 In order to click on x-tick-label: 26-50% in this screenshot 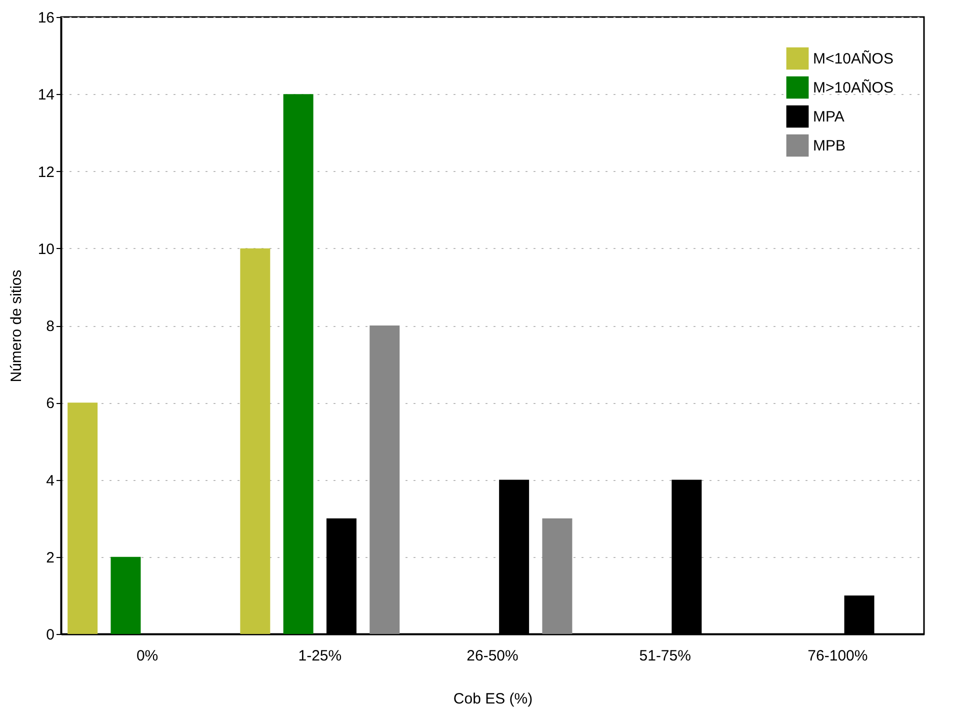, I will do `click(492, 656)`.